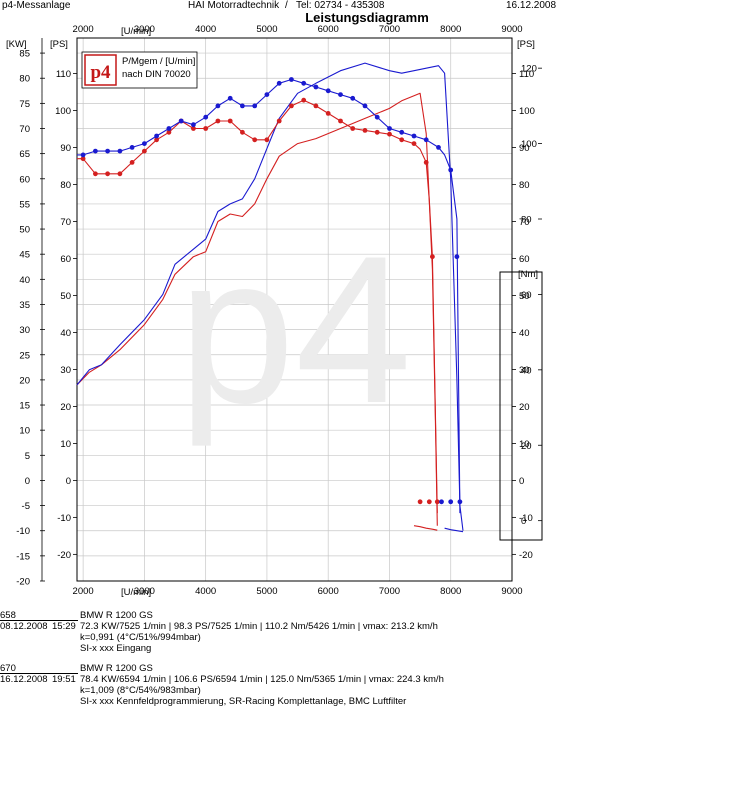  I want to click on kw-tick-label: -15, so click(23, 556).